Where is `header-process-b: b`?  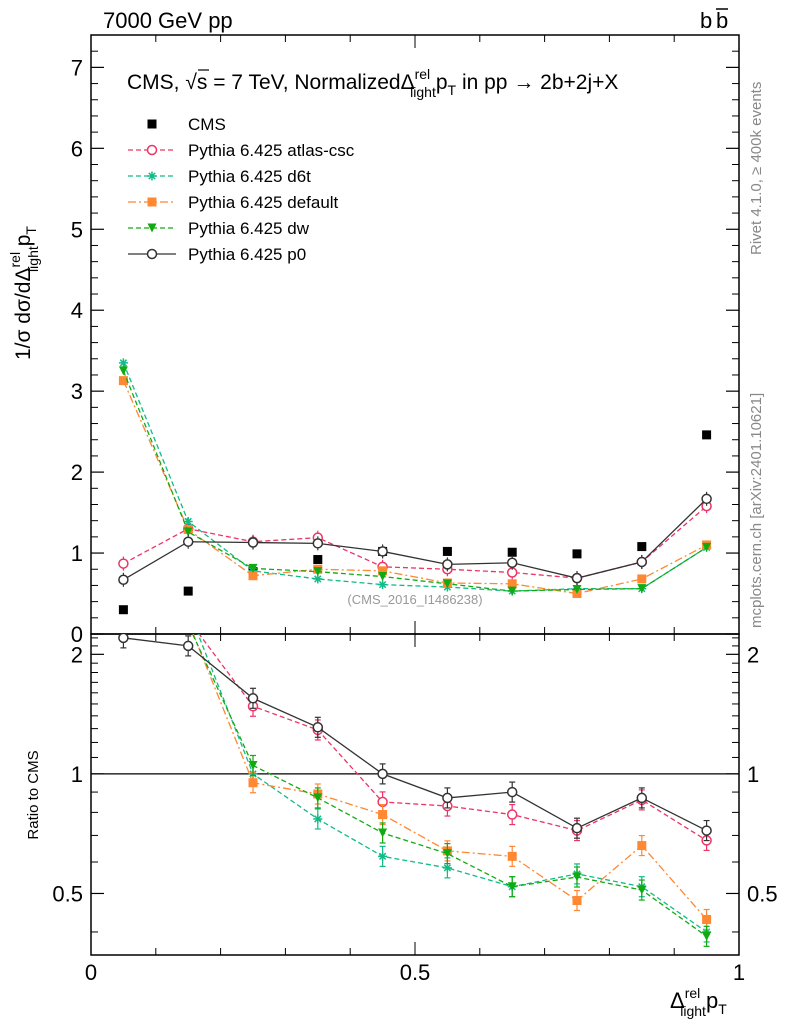 header-process-b: b is located at coordinates (706, 20).